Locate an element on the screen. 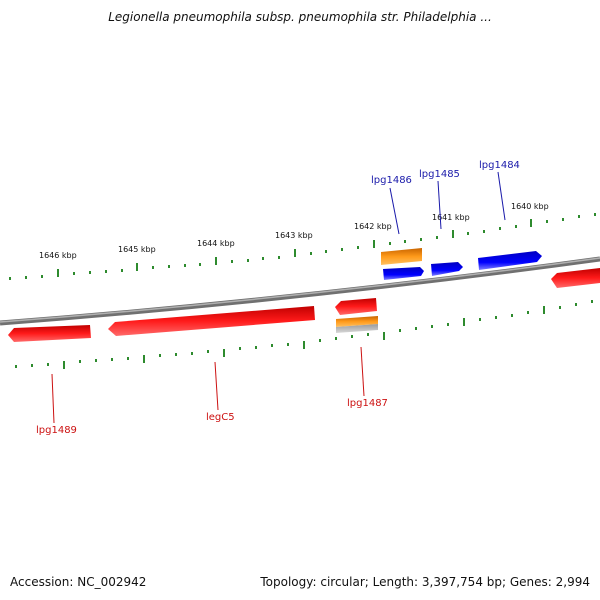  genome-backbone is located at coordinates (300, 291).